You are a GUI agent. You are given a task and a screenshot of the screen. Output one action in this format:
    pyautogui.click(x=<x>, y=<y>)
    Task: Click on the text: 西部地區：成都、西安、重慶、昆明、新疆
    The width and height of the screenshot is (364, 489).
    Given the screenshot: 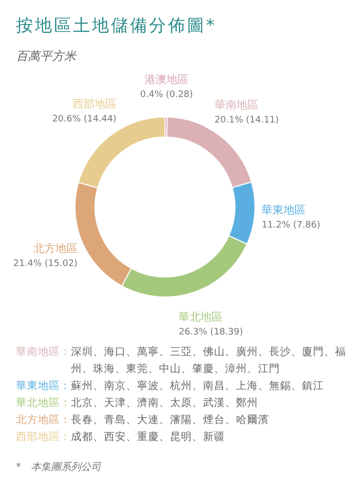 What is the action you would take?
    pyautogui.click(x=120, y=437)
    